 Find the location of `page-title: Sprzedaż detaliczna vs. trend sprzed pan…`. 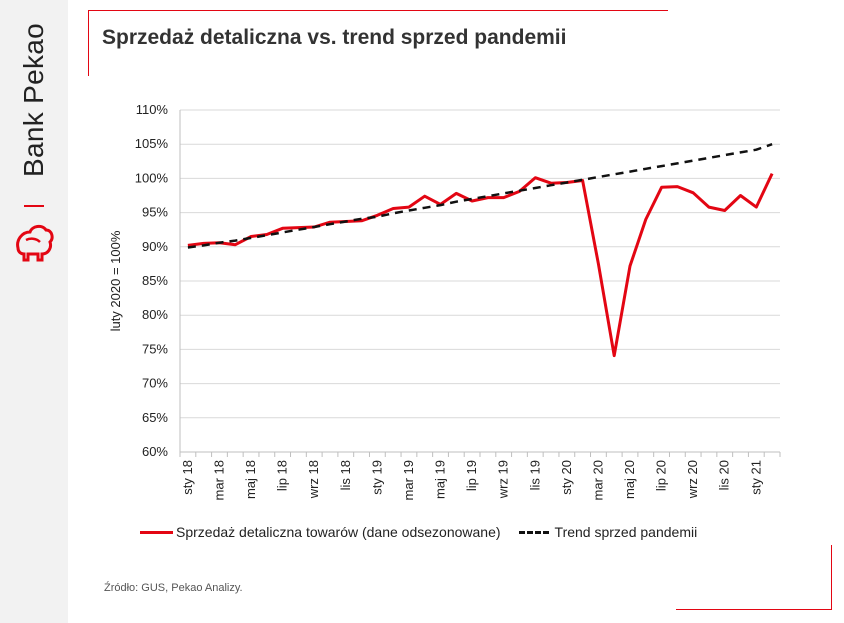

page-title: Sprzedaż detaliczna vs. trend sprzed pan… is located at coordinates (334, 37).